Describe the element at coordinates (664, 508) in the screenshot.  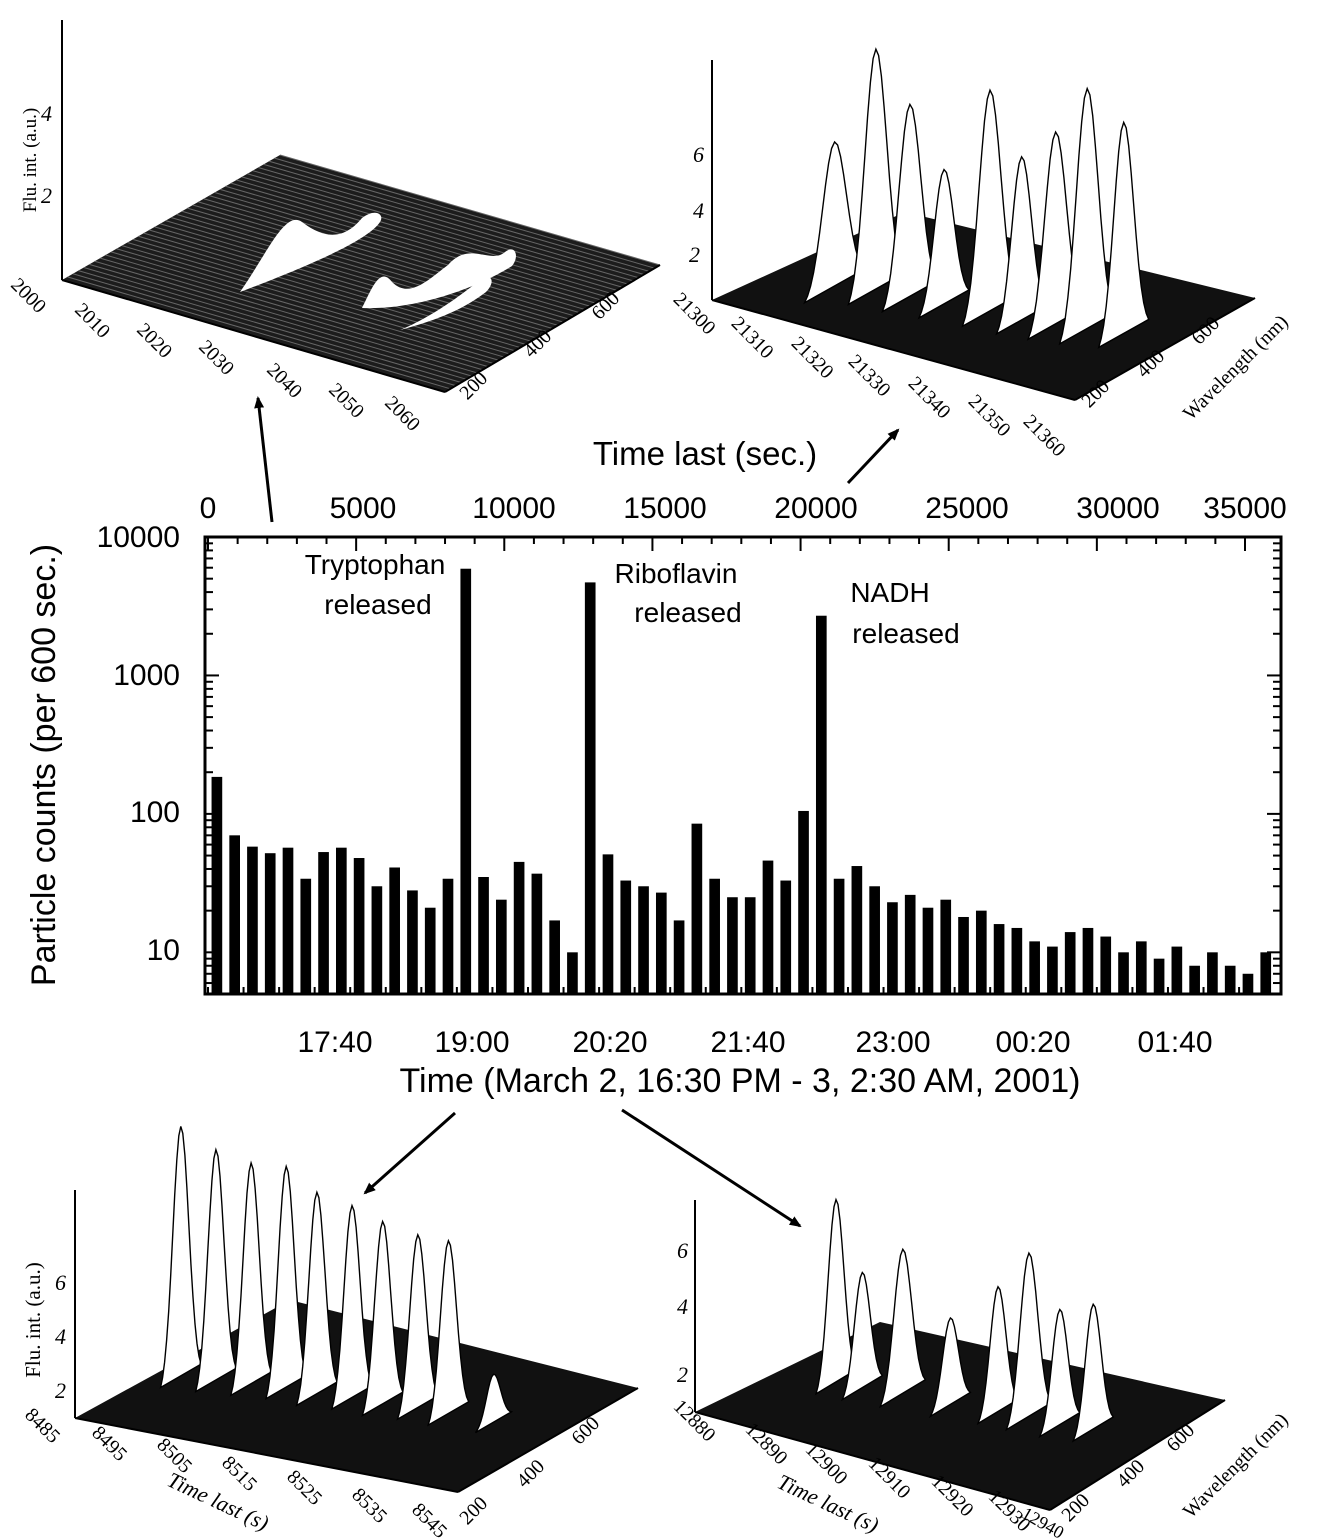
I see `top-tick-label: 15000` at that location.